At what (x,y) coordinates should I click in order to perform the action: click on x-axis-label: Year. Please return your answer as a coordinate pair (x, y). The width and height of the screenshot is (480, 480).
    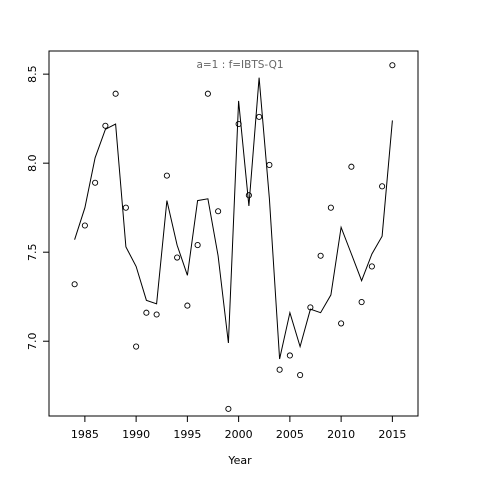
    Looking at the image, I should click on (239, 460).